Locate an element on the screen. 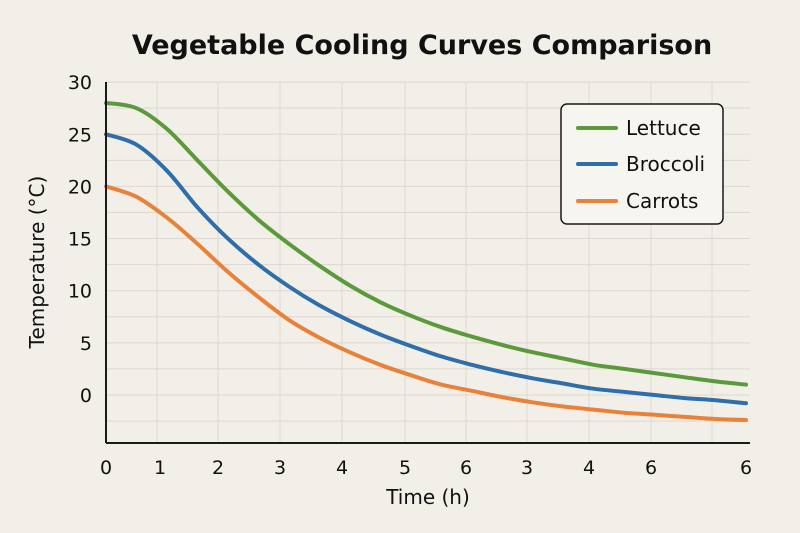 The height and width of the screenshot is (533, 800). x-tick-label: 5 is located at coordinates (405, 468).